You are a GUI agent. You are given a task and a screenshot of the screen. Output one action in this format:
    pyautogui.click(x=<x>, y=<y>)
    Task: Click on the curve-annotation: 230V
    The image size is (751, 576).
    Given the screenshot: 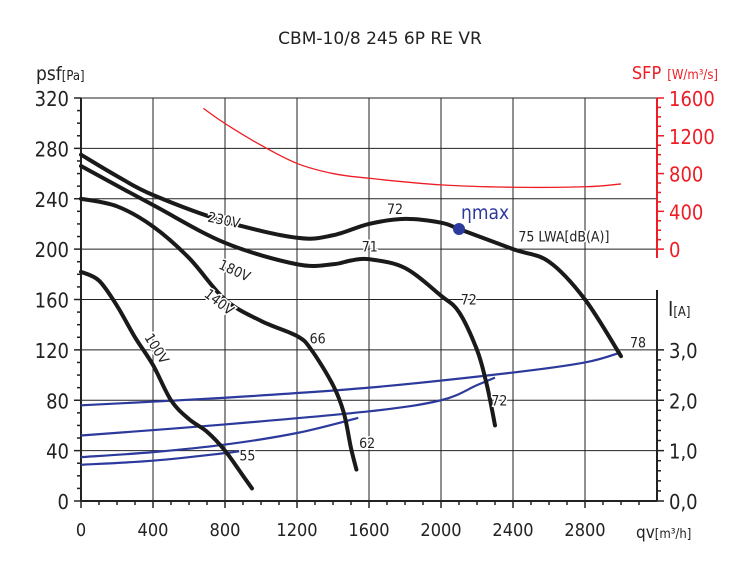 What is the action you would take?
    pyautogui.click(x=224, y=221)
    